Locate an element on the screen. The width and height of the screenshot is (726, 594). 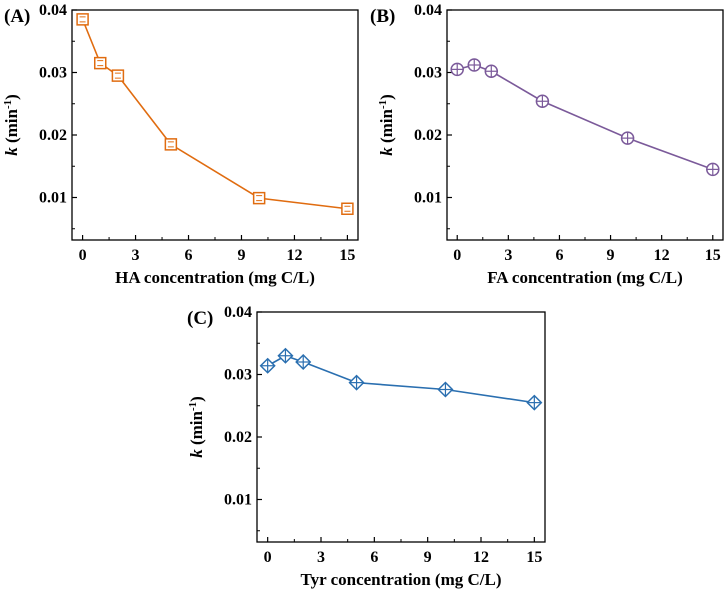
panel-label: (A) is located at coordinates (17, 16).